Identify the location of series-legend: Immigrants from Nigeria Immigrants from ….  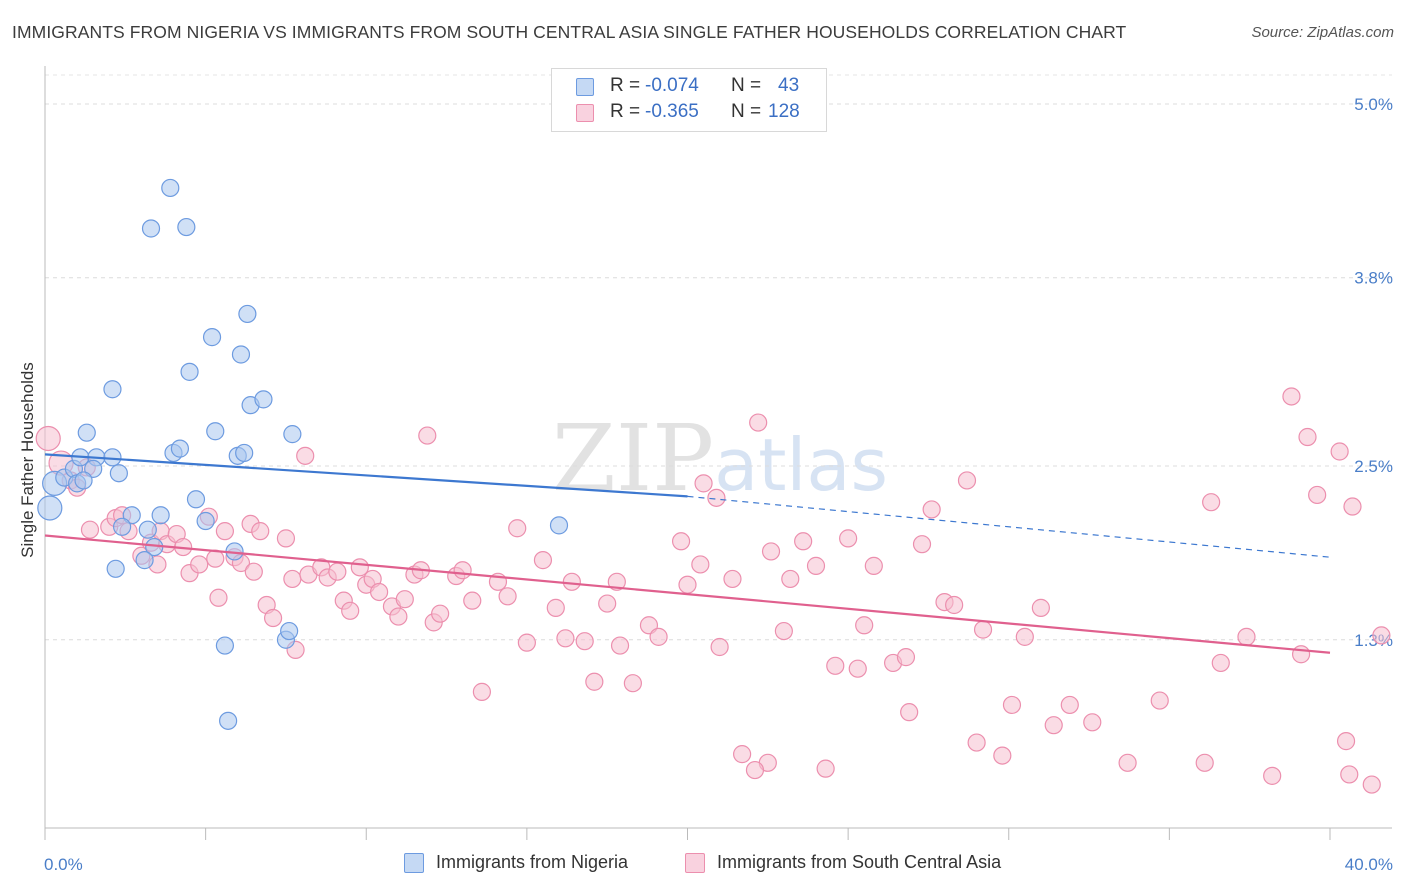
(703, 865).